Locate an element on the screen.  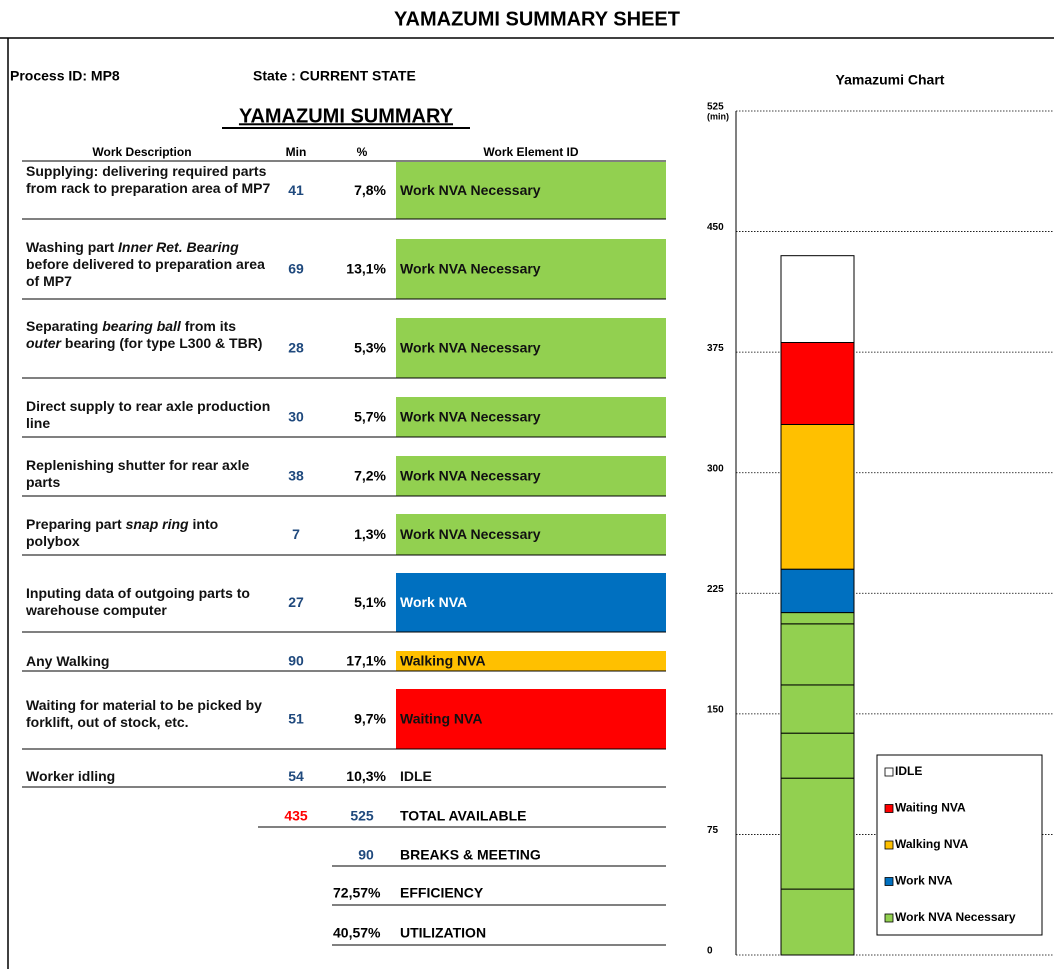
utilization: 40,57% is located at coordinates (357, 933).